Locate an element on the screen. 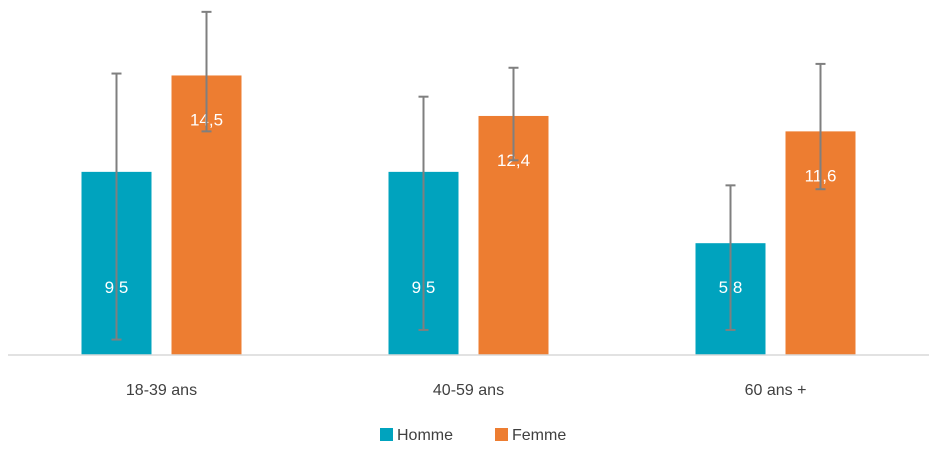 This screenshot has height=451, width=937. legend-label-homme: Homme is located at coordinates (425, 435).